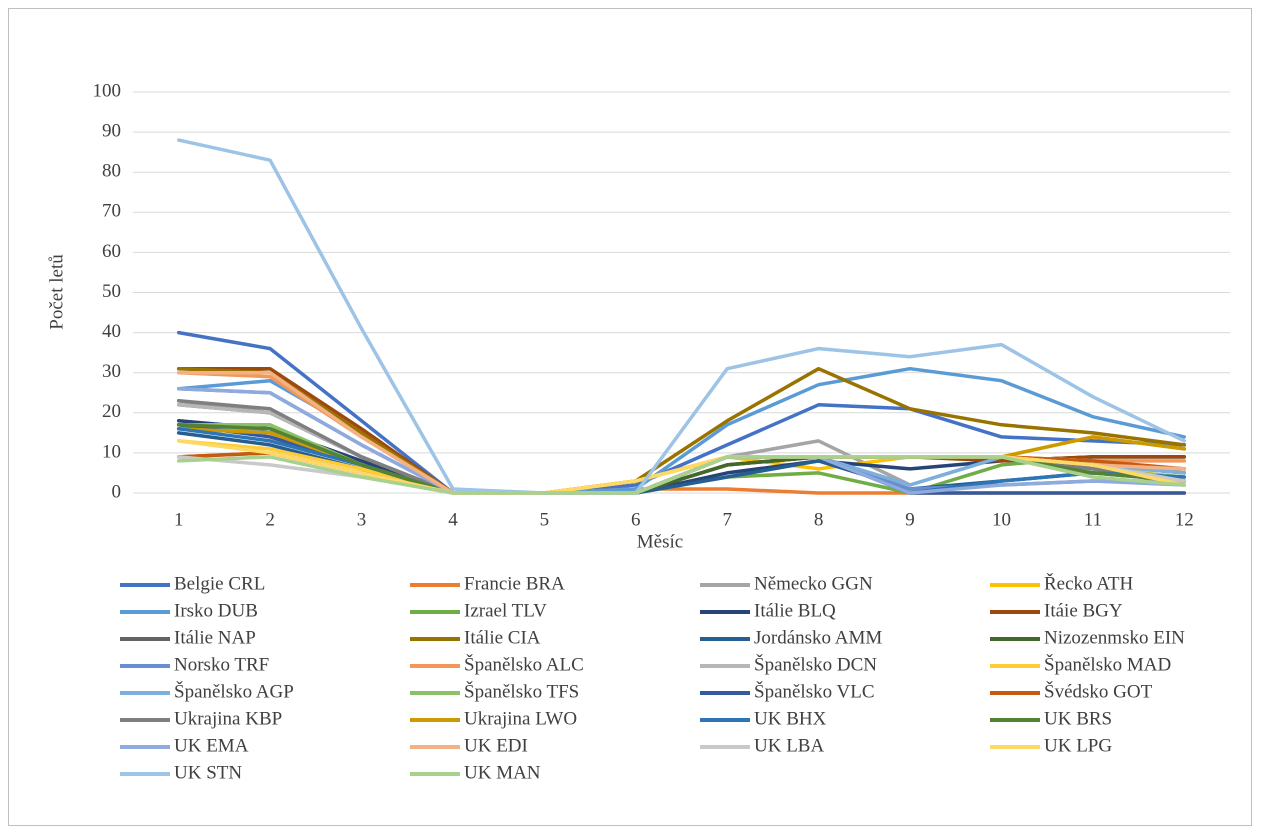 The image size is (1261, 834). Describe the element at coordinates (1088, 583) in the screenshot. I see `legend-label: Řecko ATH` at that location.